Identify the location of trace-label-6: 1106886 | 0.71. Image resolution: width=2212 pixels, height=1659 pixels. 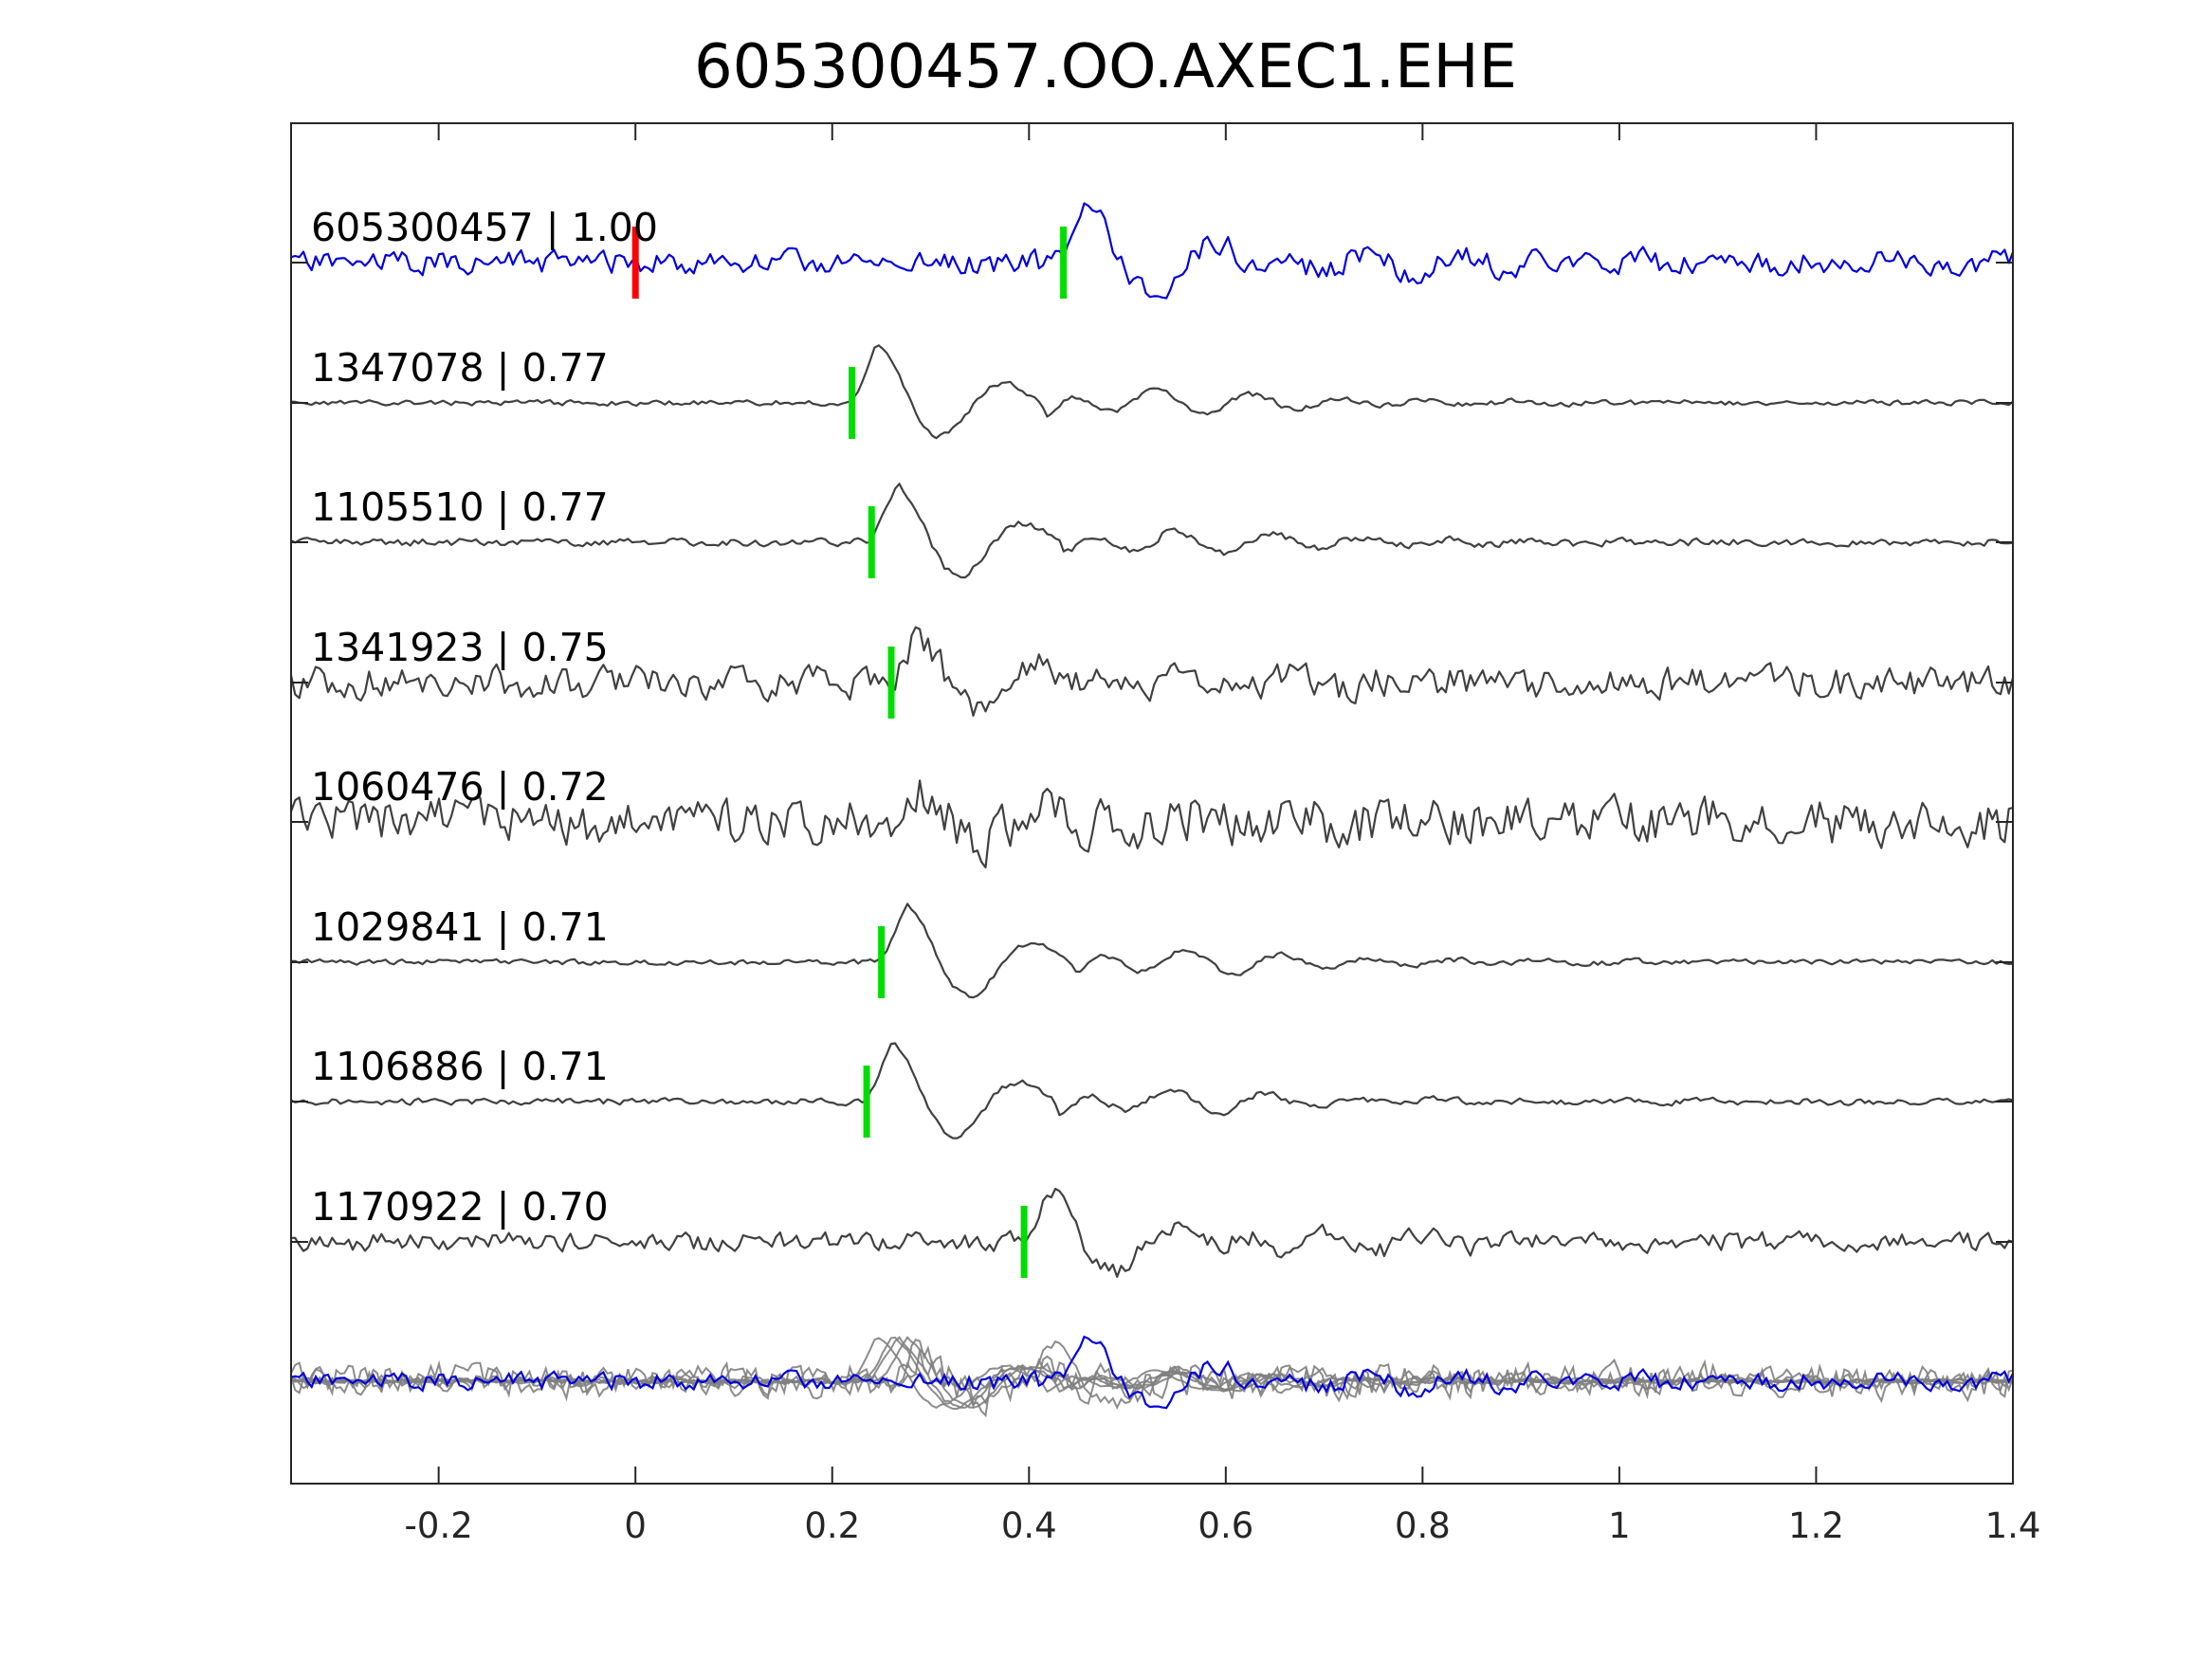
(460, 1066).